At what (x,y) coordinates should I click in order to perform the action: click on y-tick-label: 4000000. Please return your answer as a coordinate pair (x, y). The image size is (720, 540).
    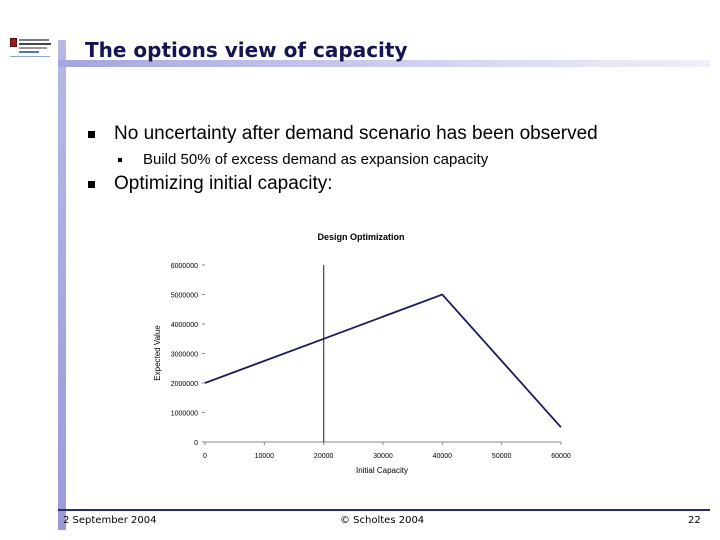
    Looking at the image, I should click on (184, 325).